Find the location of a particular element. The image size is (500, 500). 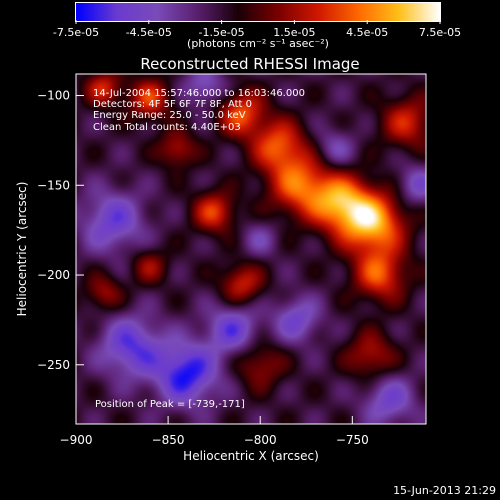

colorbar-tick-label: 1.5e-05 is located at coordinates (294, 32).